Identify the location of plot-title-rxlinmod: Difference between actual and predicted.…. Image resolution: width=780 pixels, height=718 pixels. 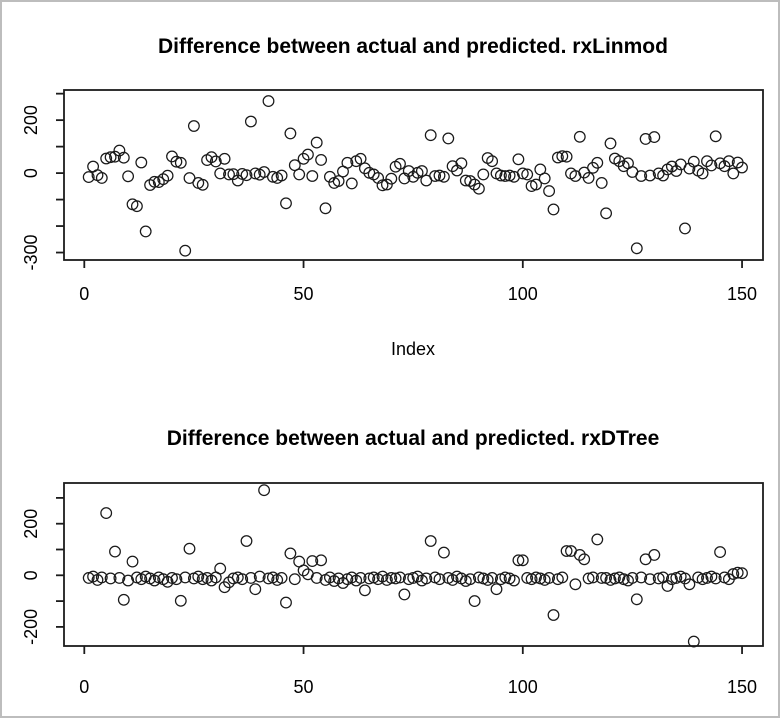
(413, 46).